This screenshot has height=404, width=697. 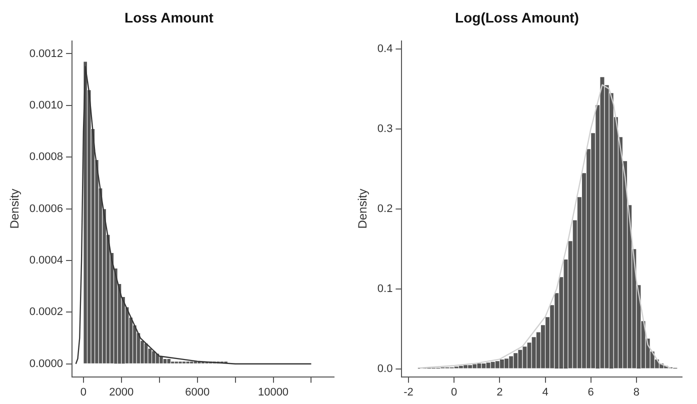 I want to click on y-tick-label: 0.4, so click(x=385, y=48).